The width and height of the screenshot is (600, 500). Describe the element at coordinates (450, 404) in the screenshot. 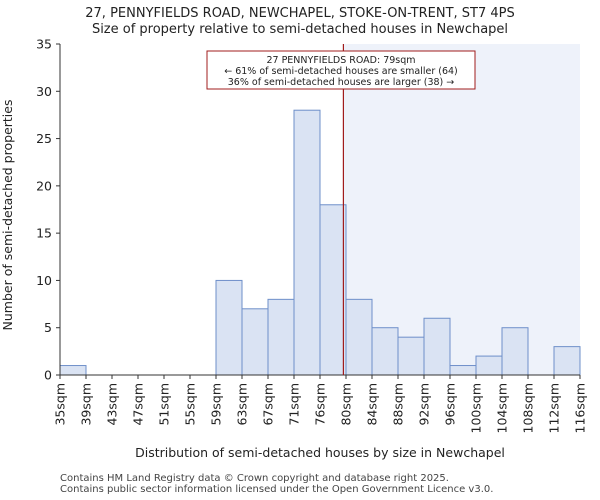

I see `x-tick-label-96sqm: 96sqm` at that location.